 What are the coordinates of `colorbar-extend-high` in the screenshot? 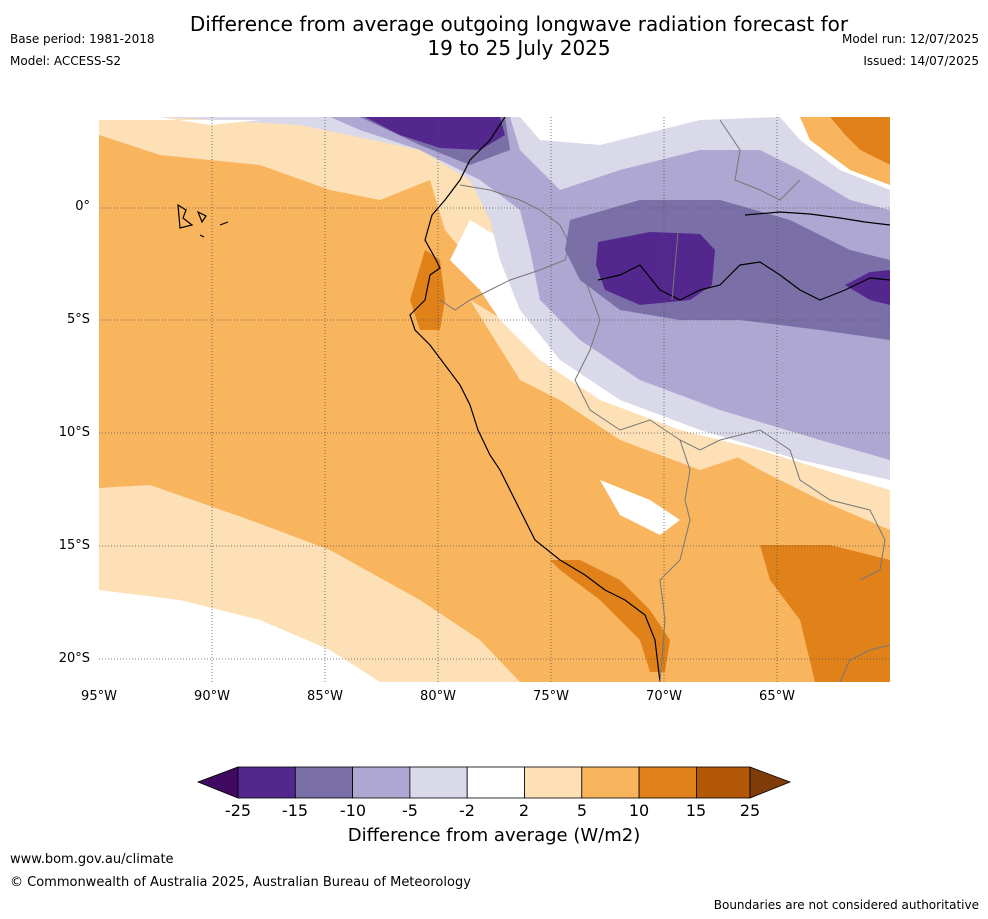 It's located at (770, 782).